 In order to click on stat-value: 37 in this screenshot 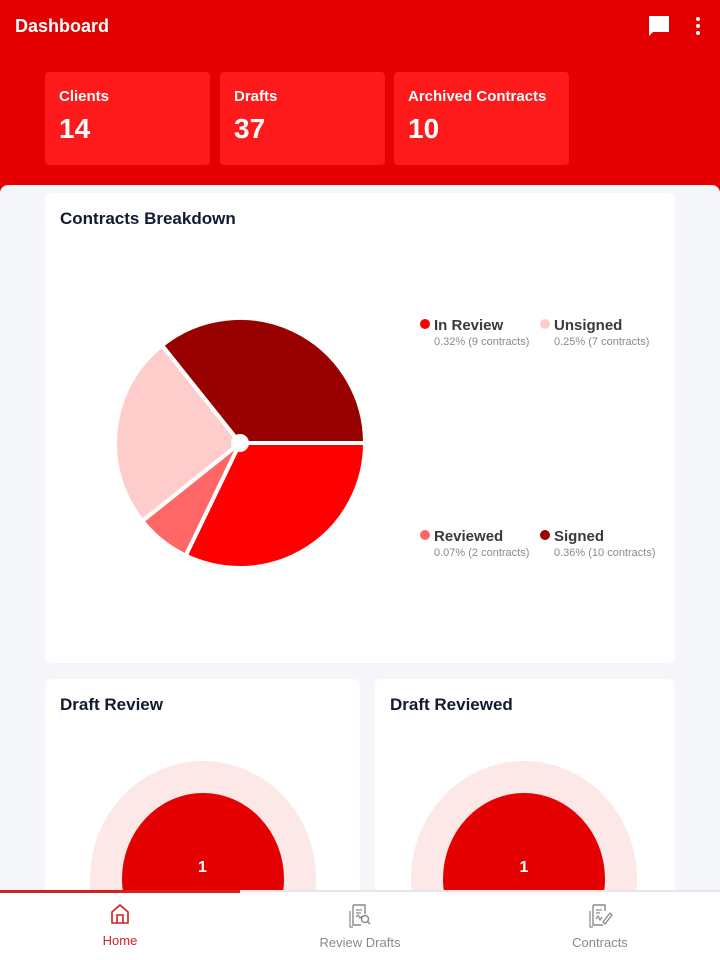, I will do `click(250, 128)`.